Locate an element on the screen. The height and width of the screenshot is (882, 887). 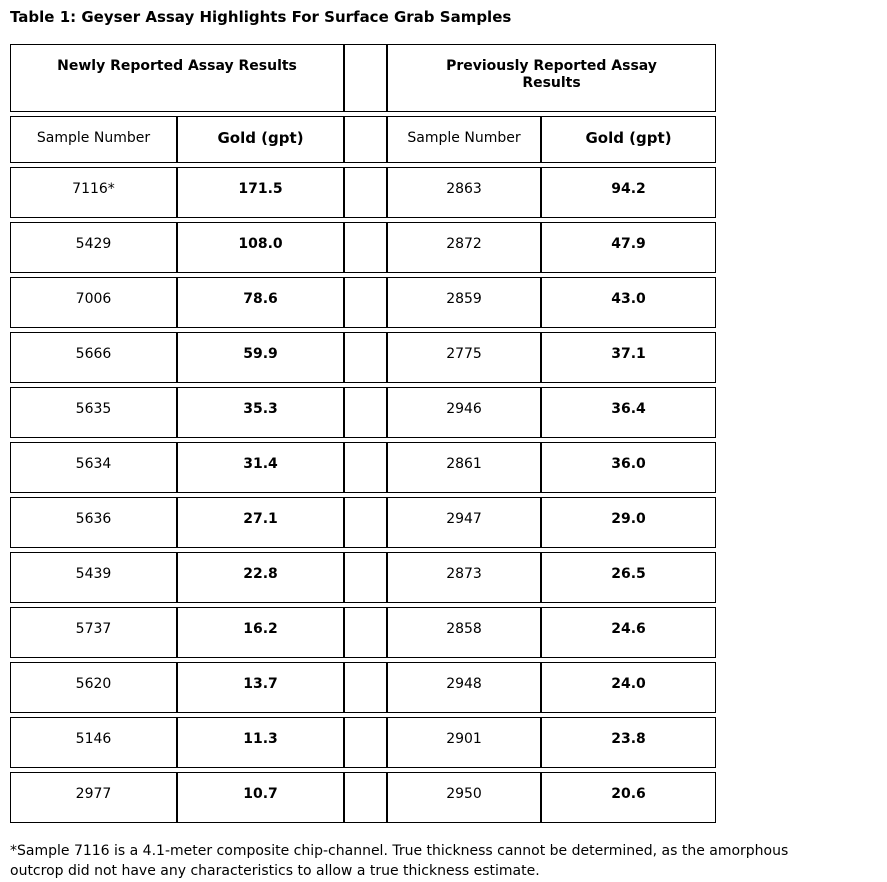
right-gold-value-cell: 23.8 is located at coordinates (629, 742).